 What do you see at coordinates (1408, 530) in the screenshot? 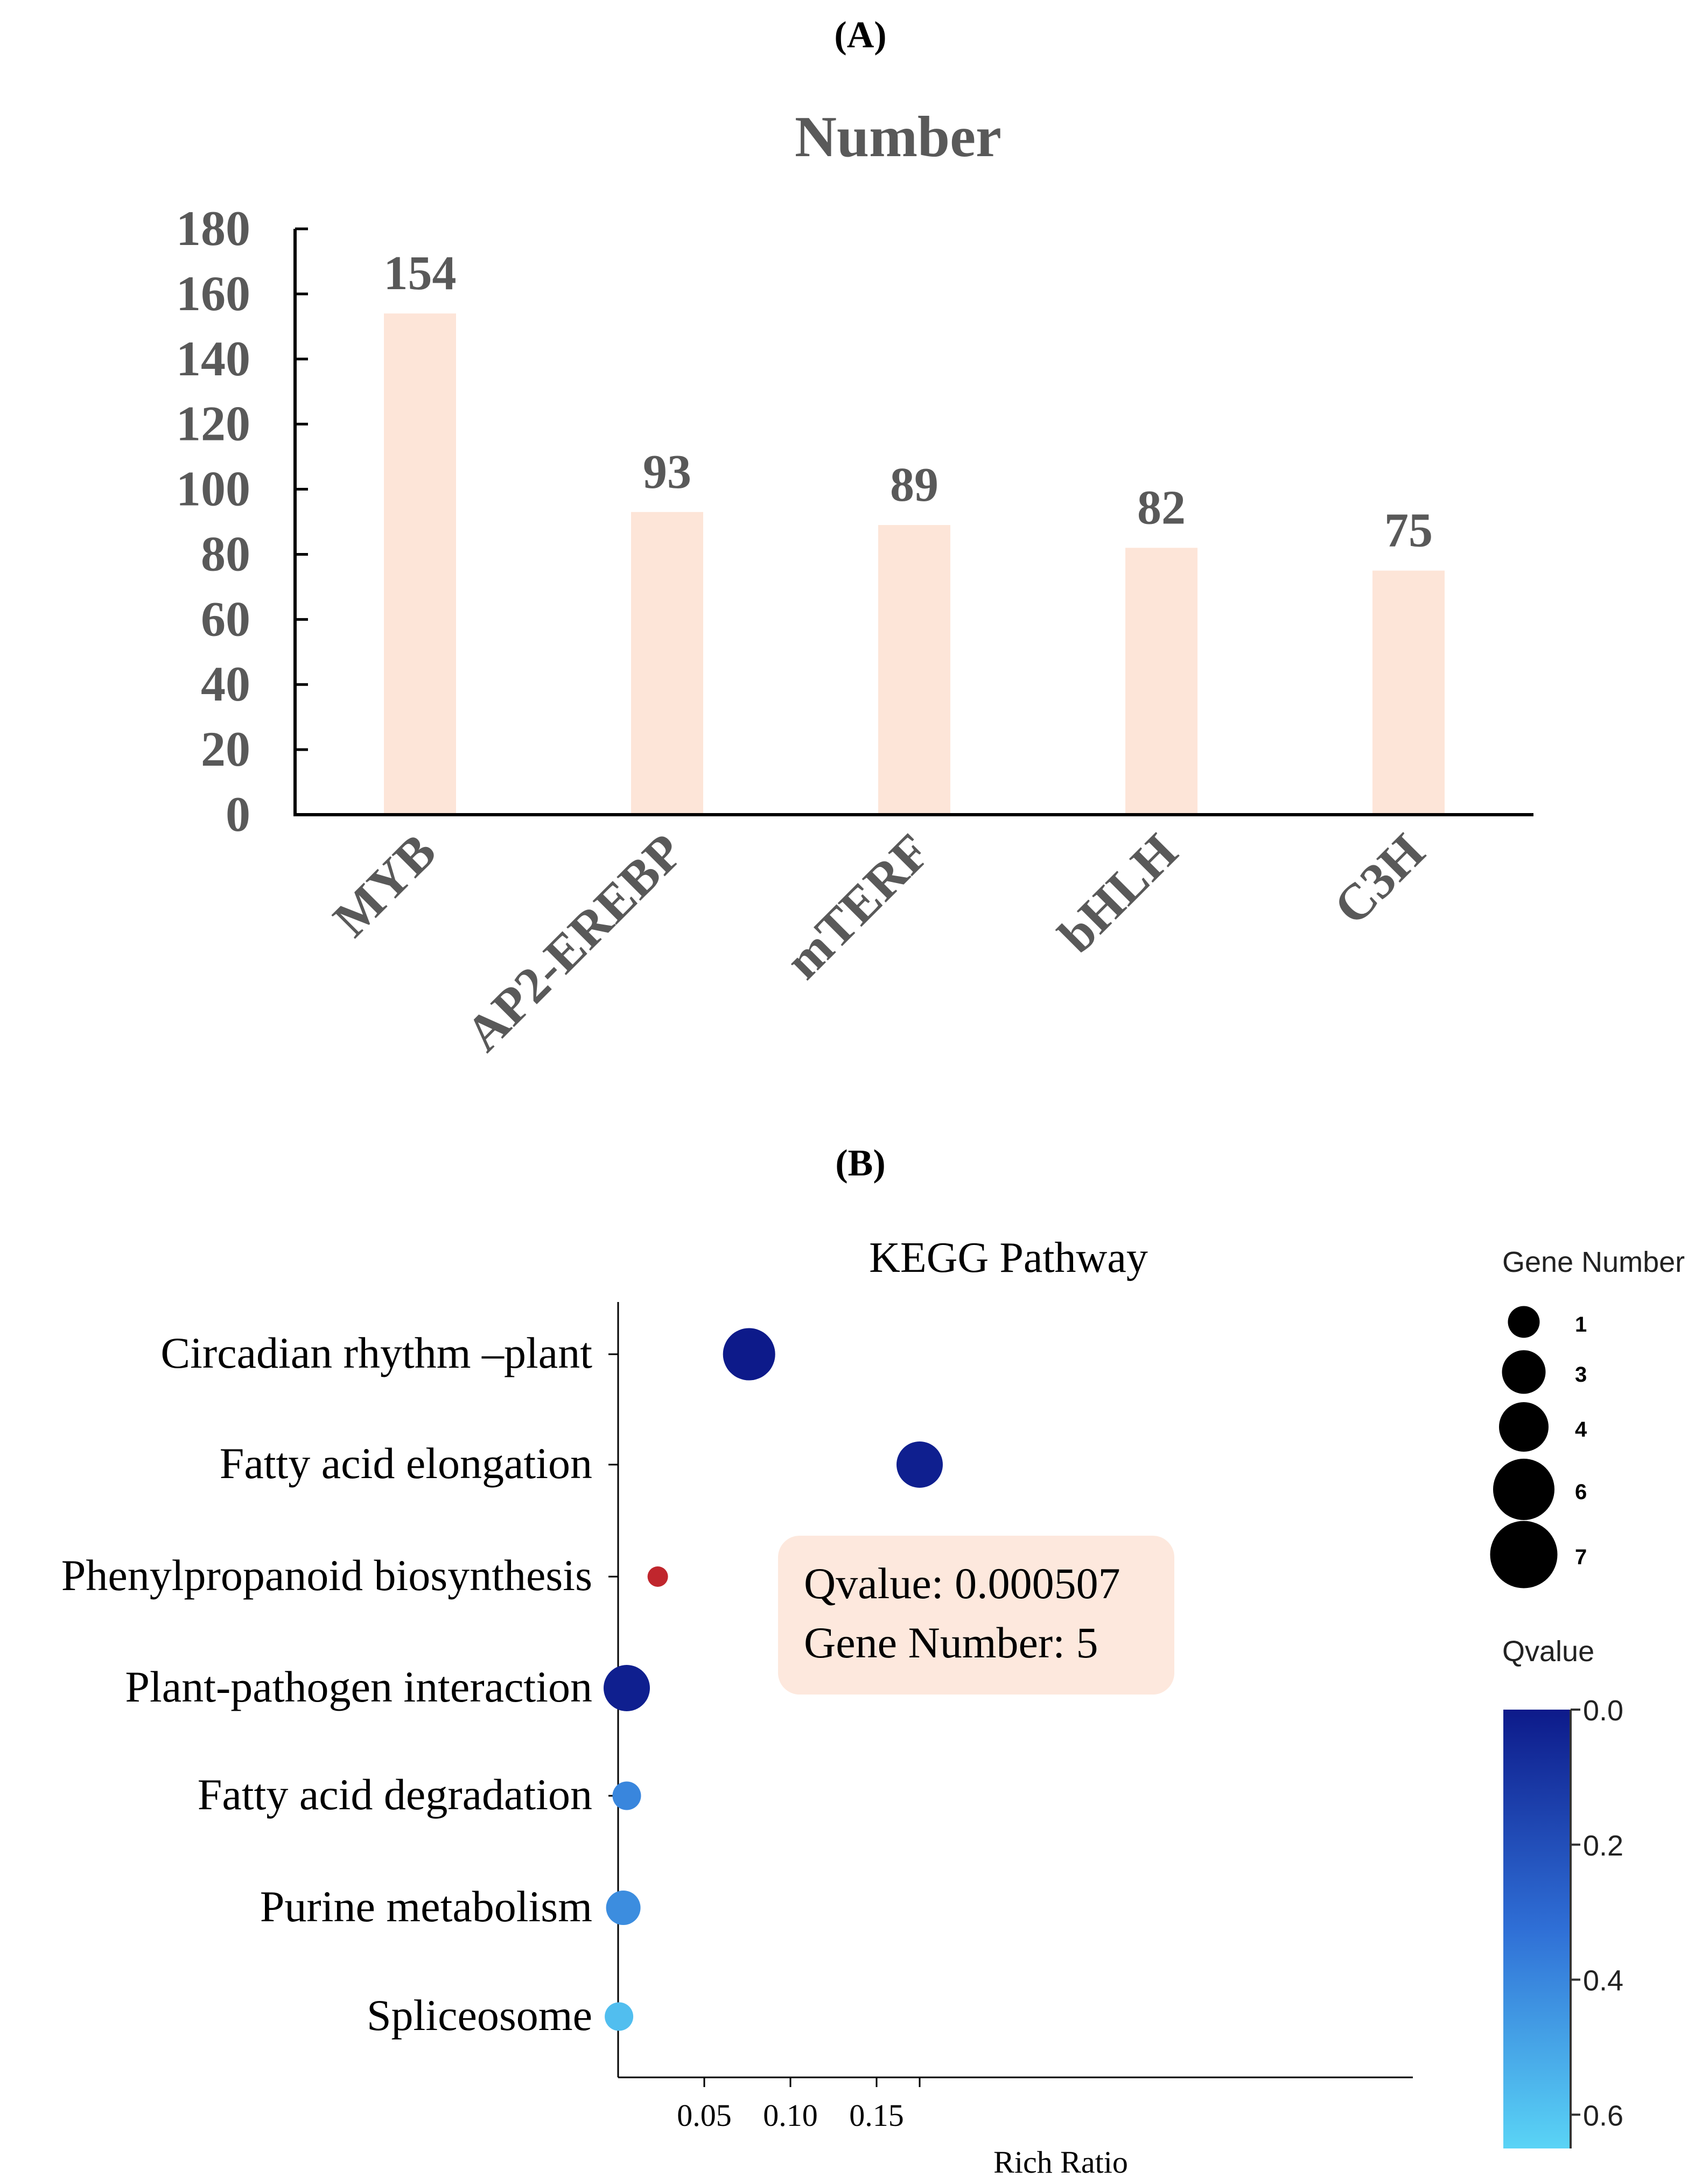
I see `data-label-c3h: 75` at bounding box center [1408, 530].